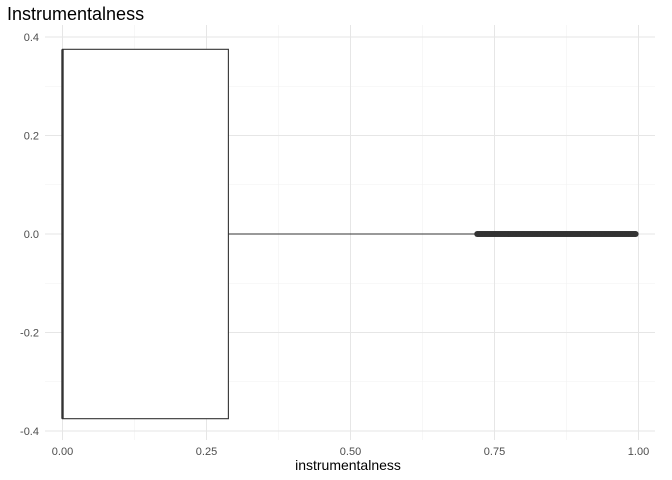 This screenshot has height=480, width=672. What do you see at coordinates (62, 452) in the screenshot?
I see `x-tick-label: 0.00` at bounding box center [62, 452].